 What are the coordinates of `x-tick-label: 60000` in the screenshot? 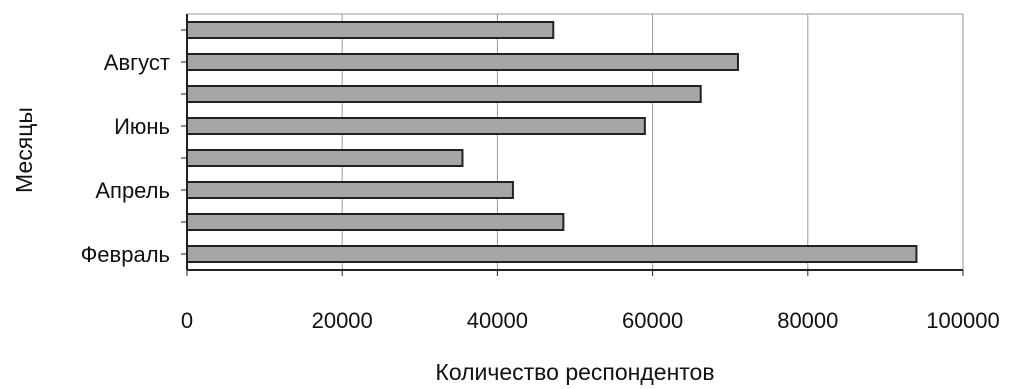 It's located at (652, 320).